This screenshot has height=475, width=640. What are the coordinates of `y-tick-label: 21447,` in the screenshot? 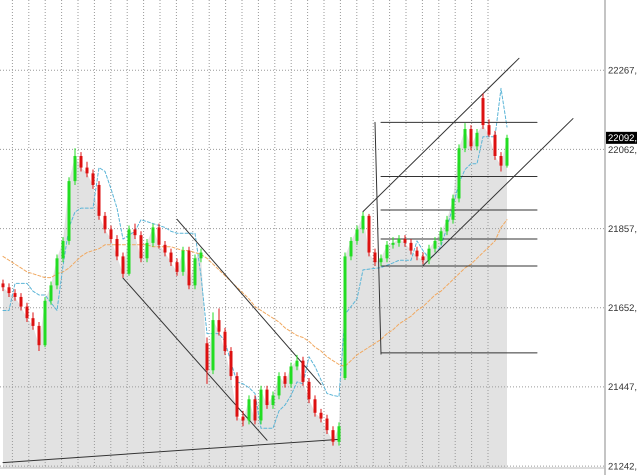 It's located at (623, 388).